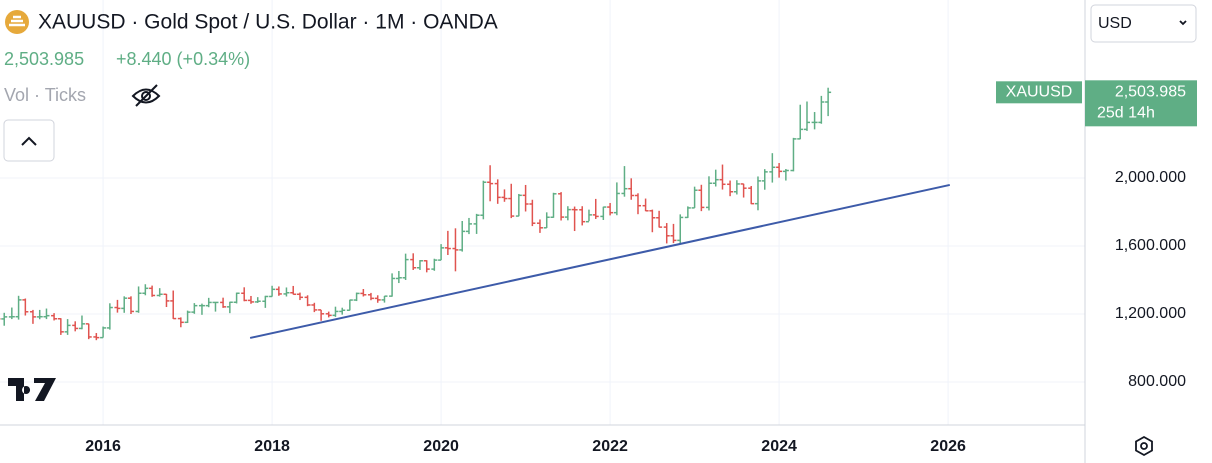 The height and width of the screenshot is (463, 1212). I want to click on currency-label: USD, so click(1115, 23).